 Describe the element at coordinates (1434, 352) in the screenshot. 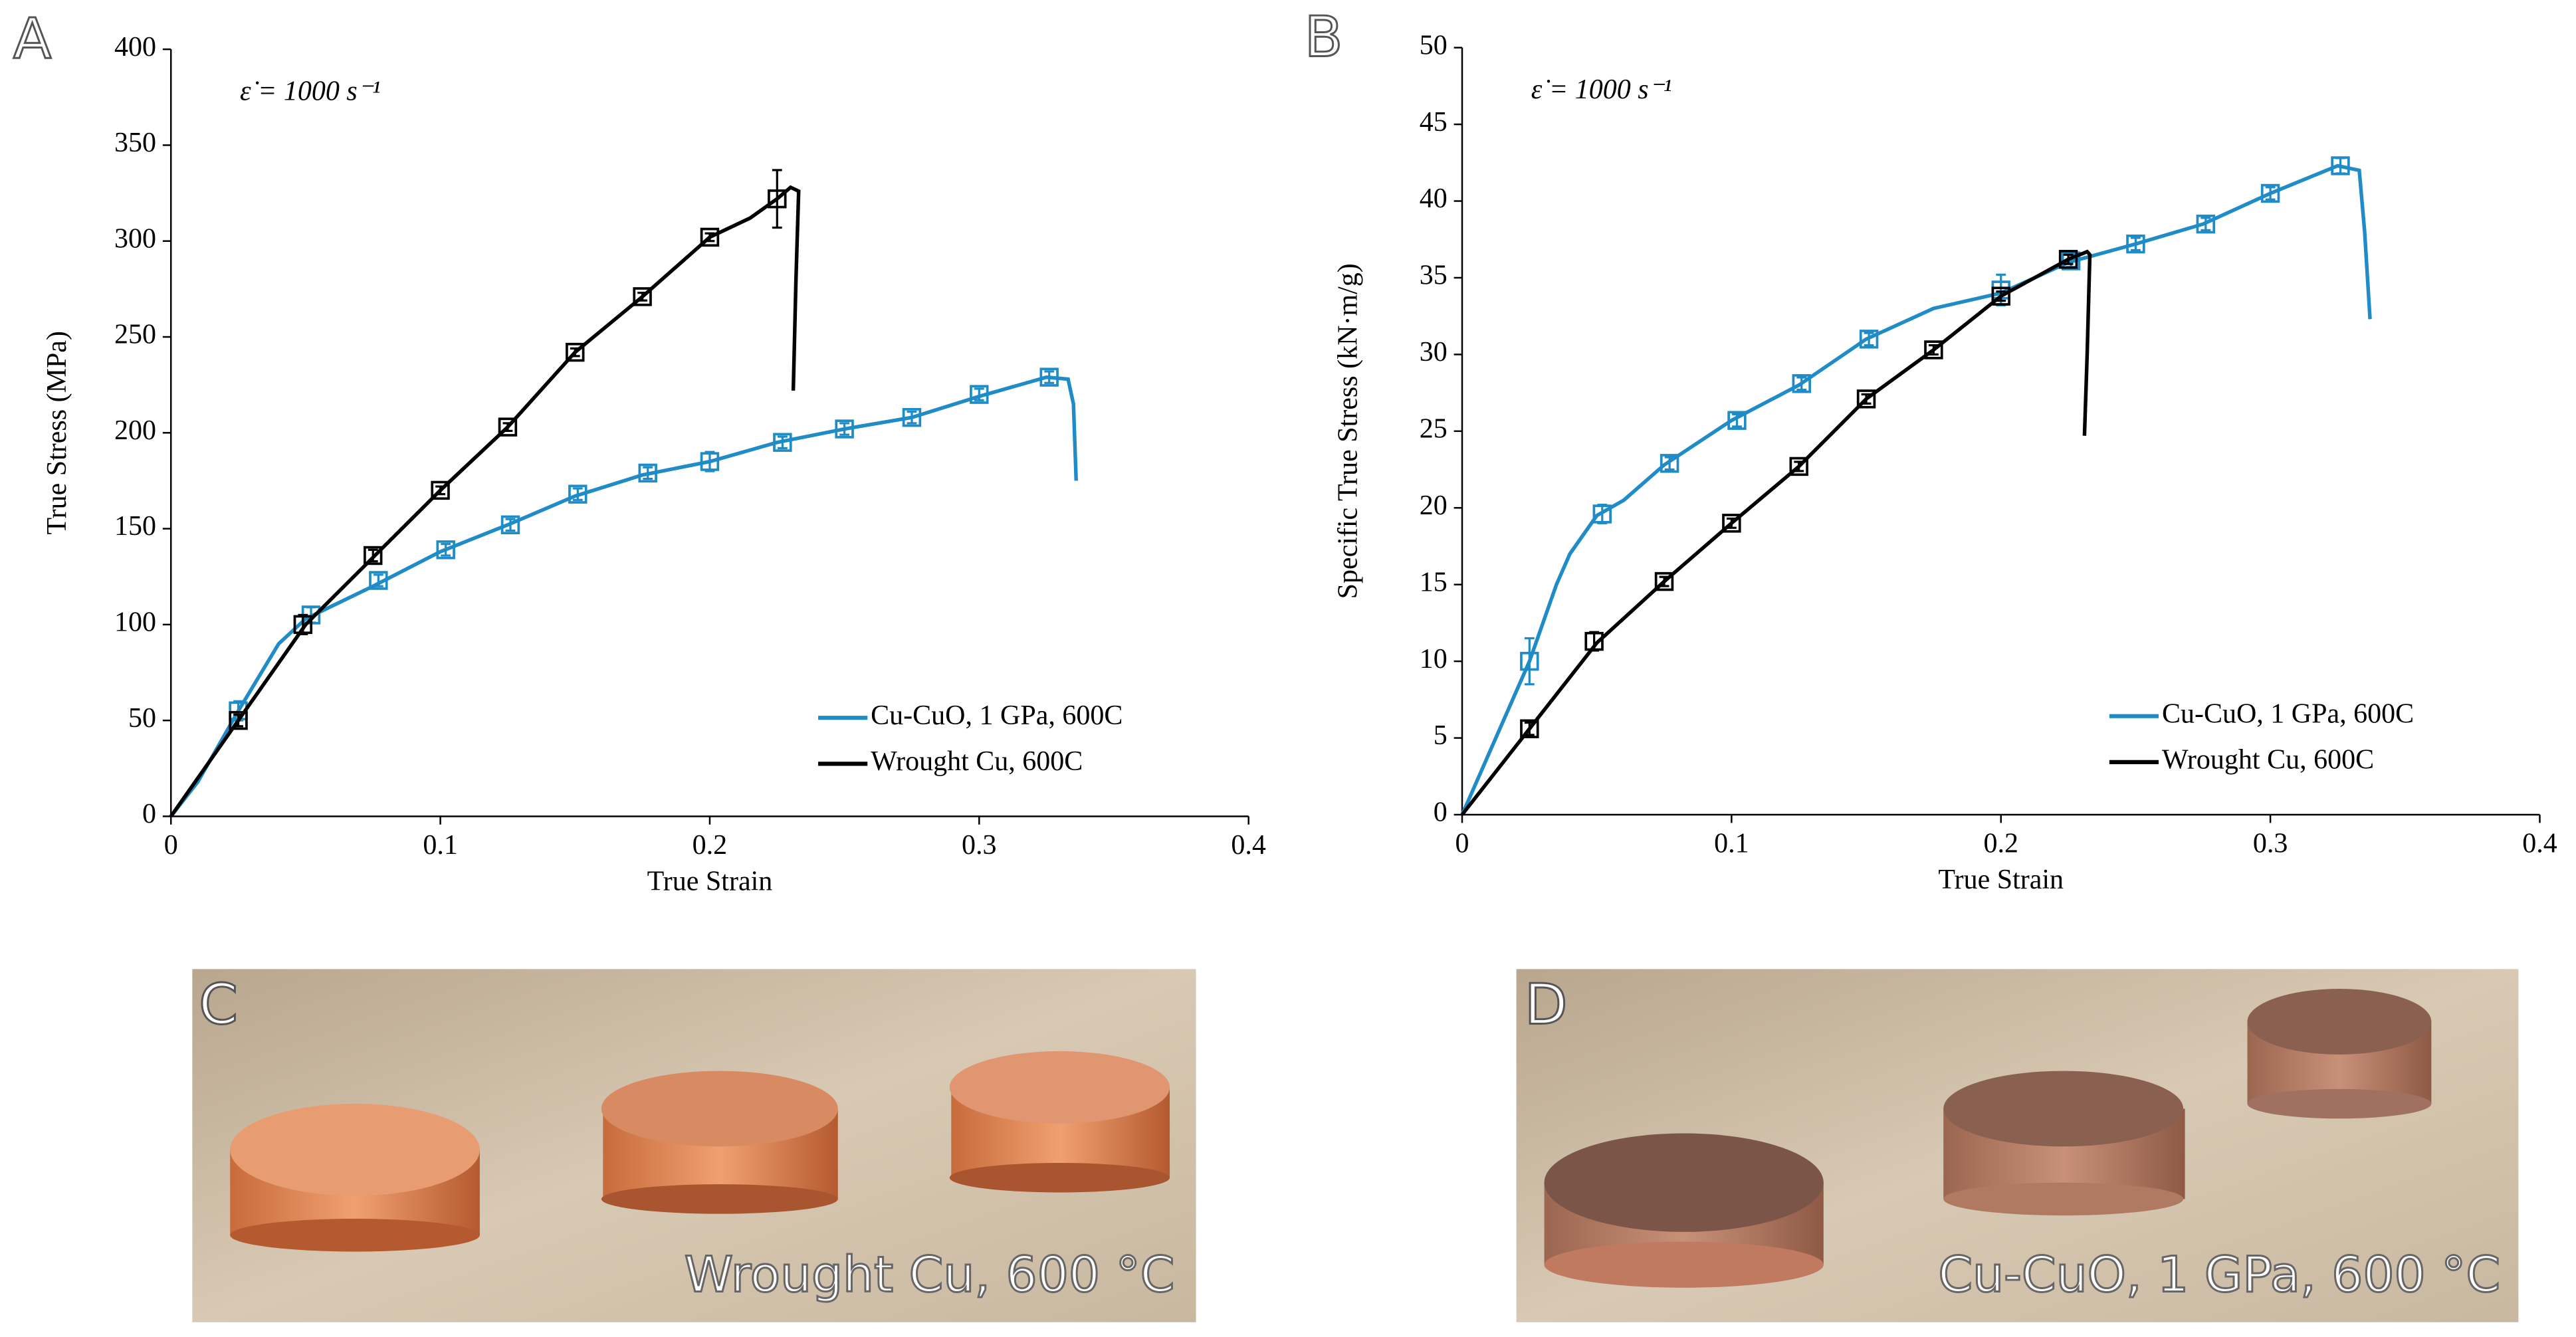

I see `y-tick-label: 30` at that location.